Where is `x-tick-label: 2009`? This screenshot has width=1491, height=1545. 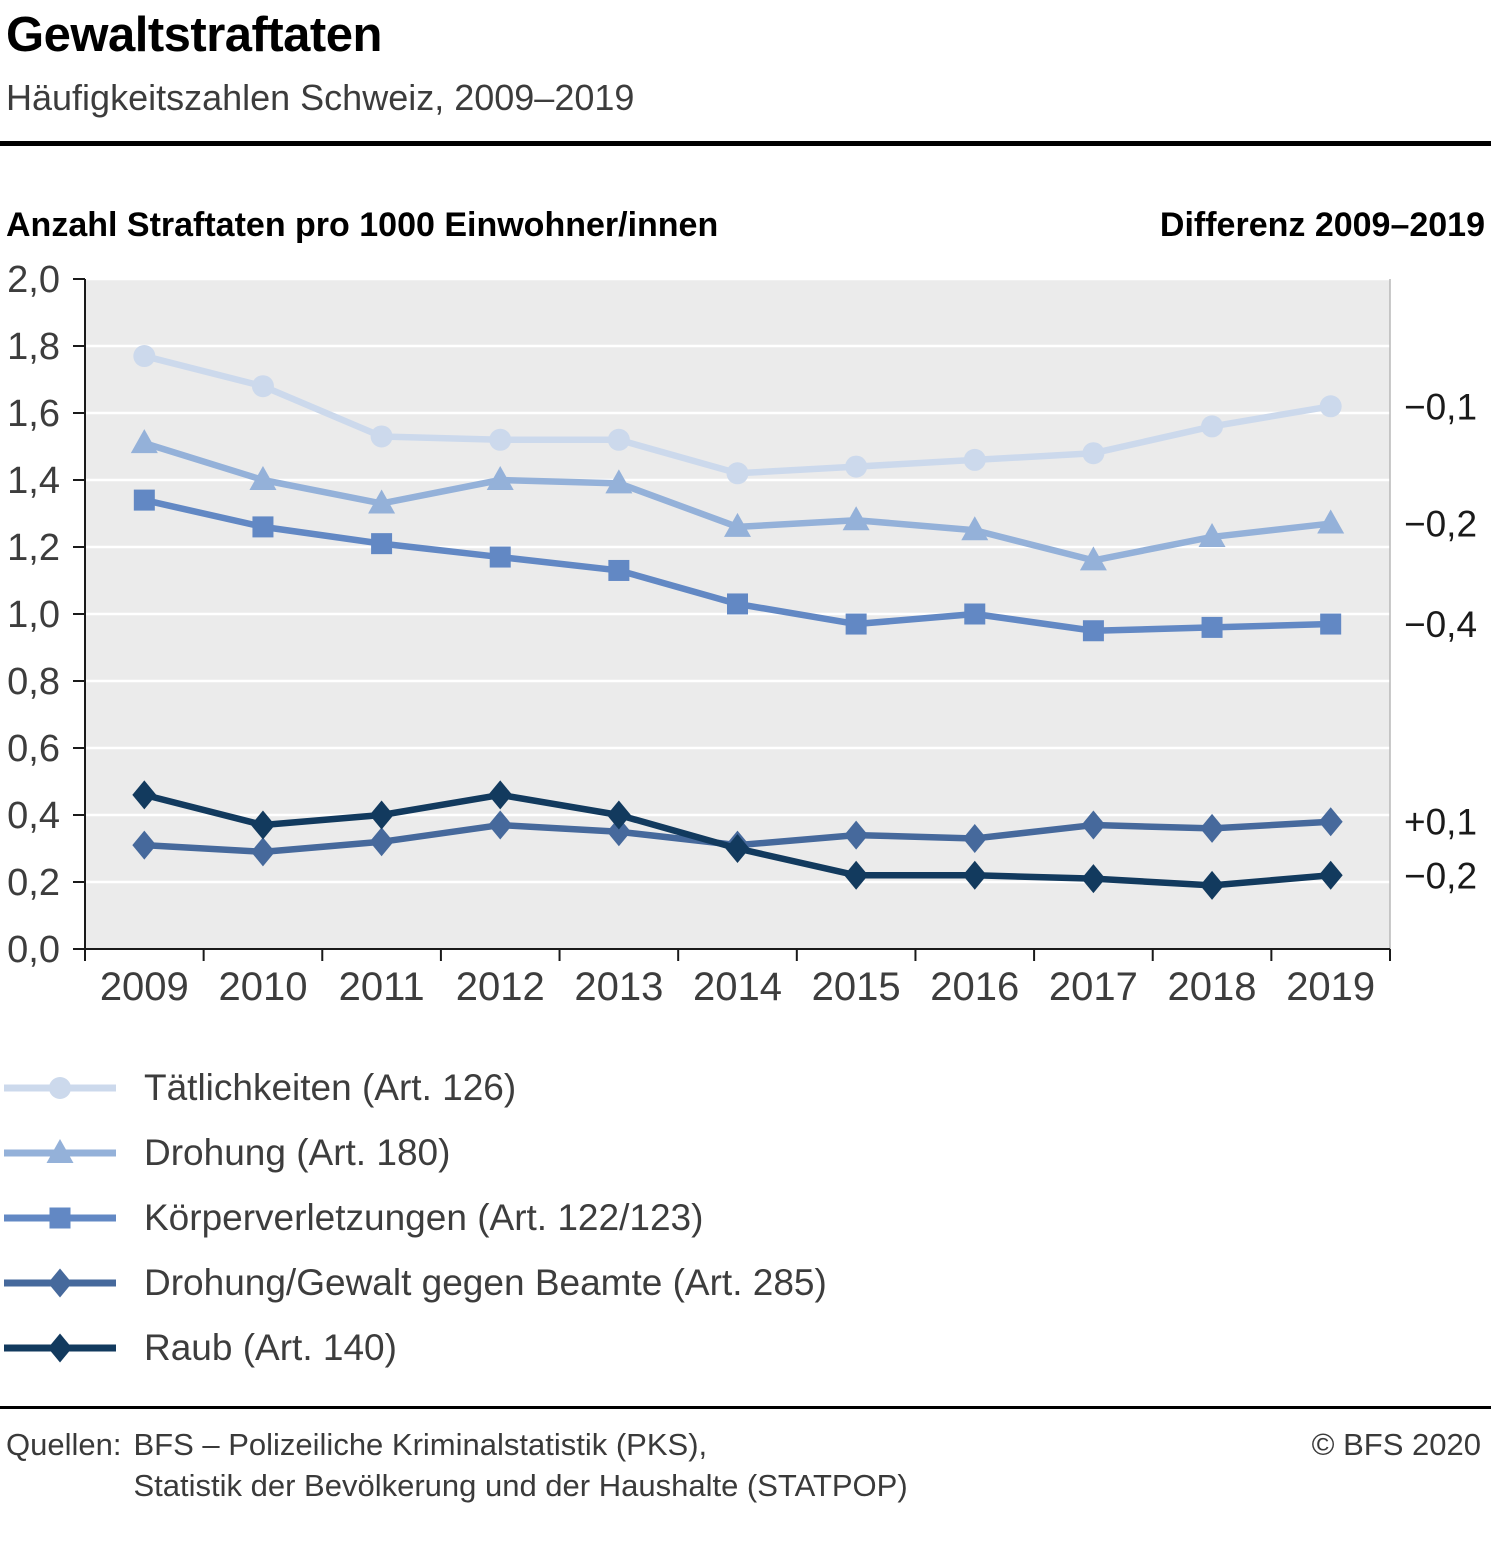
x-tick-label: 2009 is located at coordinates (144, 987).